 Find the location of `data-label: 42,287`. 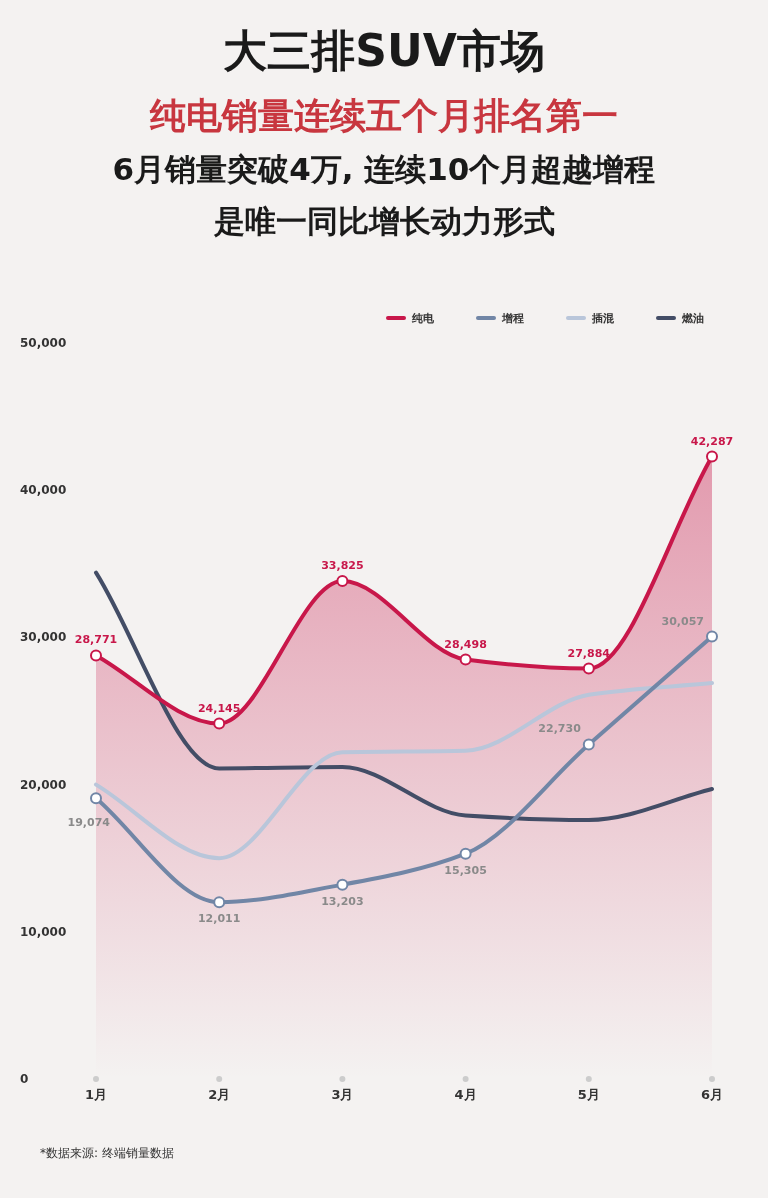

data-label: 42,287 is located at coordinates (712, 441).